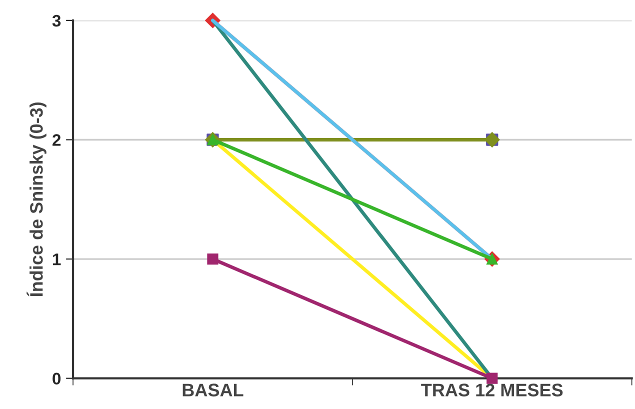  What do you see at coordinates (56, 20) in the screenshot?
I see `y-tick-label: 3` at bounding box center [56, 20].